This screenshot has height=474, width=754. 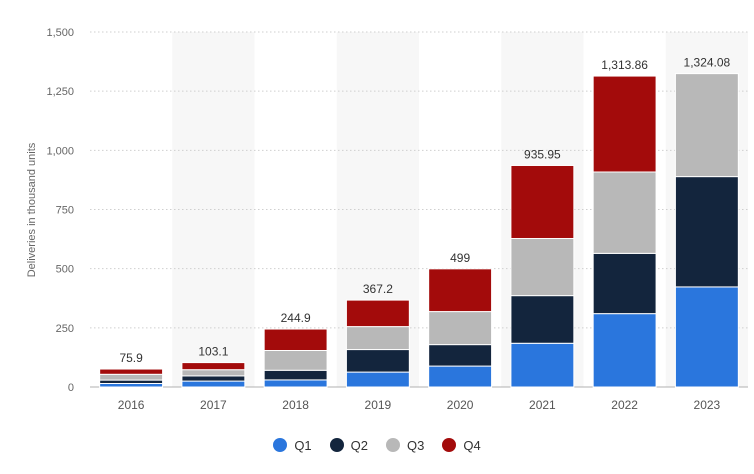 I want to click on y-axis-label: Deliveries in thousand units, so click(x=32, y=209).